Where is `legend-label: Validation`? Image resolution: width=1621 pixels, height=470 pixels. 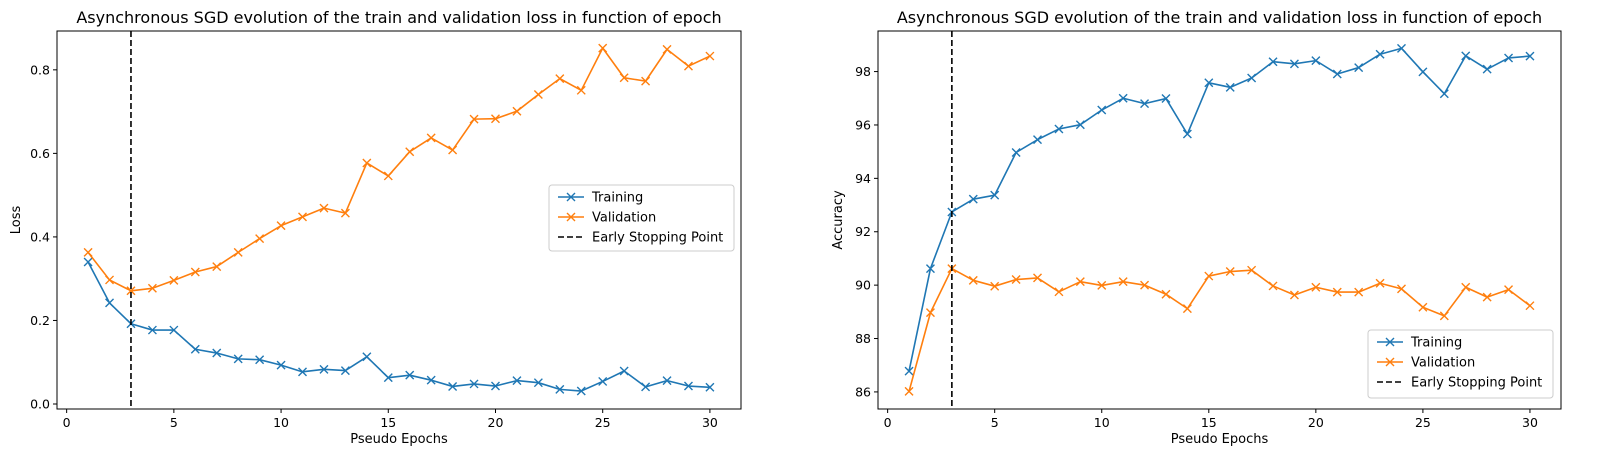 legend-label: Validation is located at coordinates (1443, 363).